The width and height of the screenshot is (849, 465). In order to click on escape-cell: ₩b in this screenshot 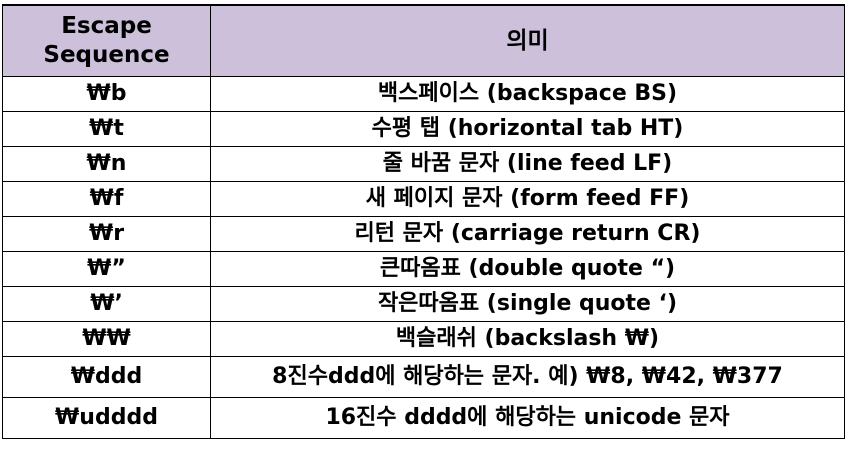, I will do `click(106, 94)`.